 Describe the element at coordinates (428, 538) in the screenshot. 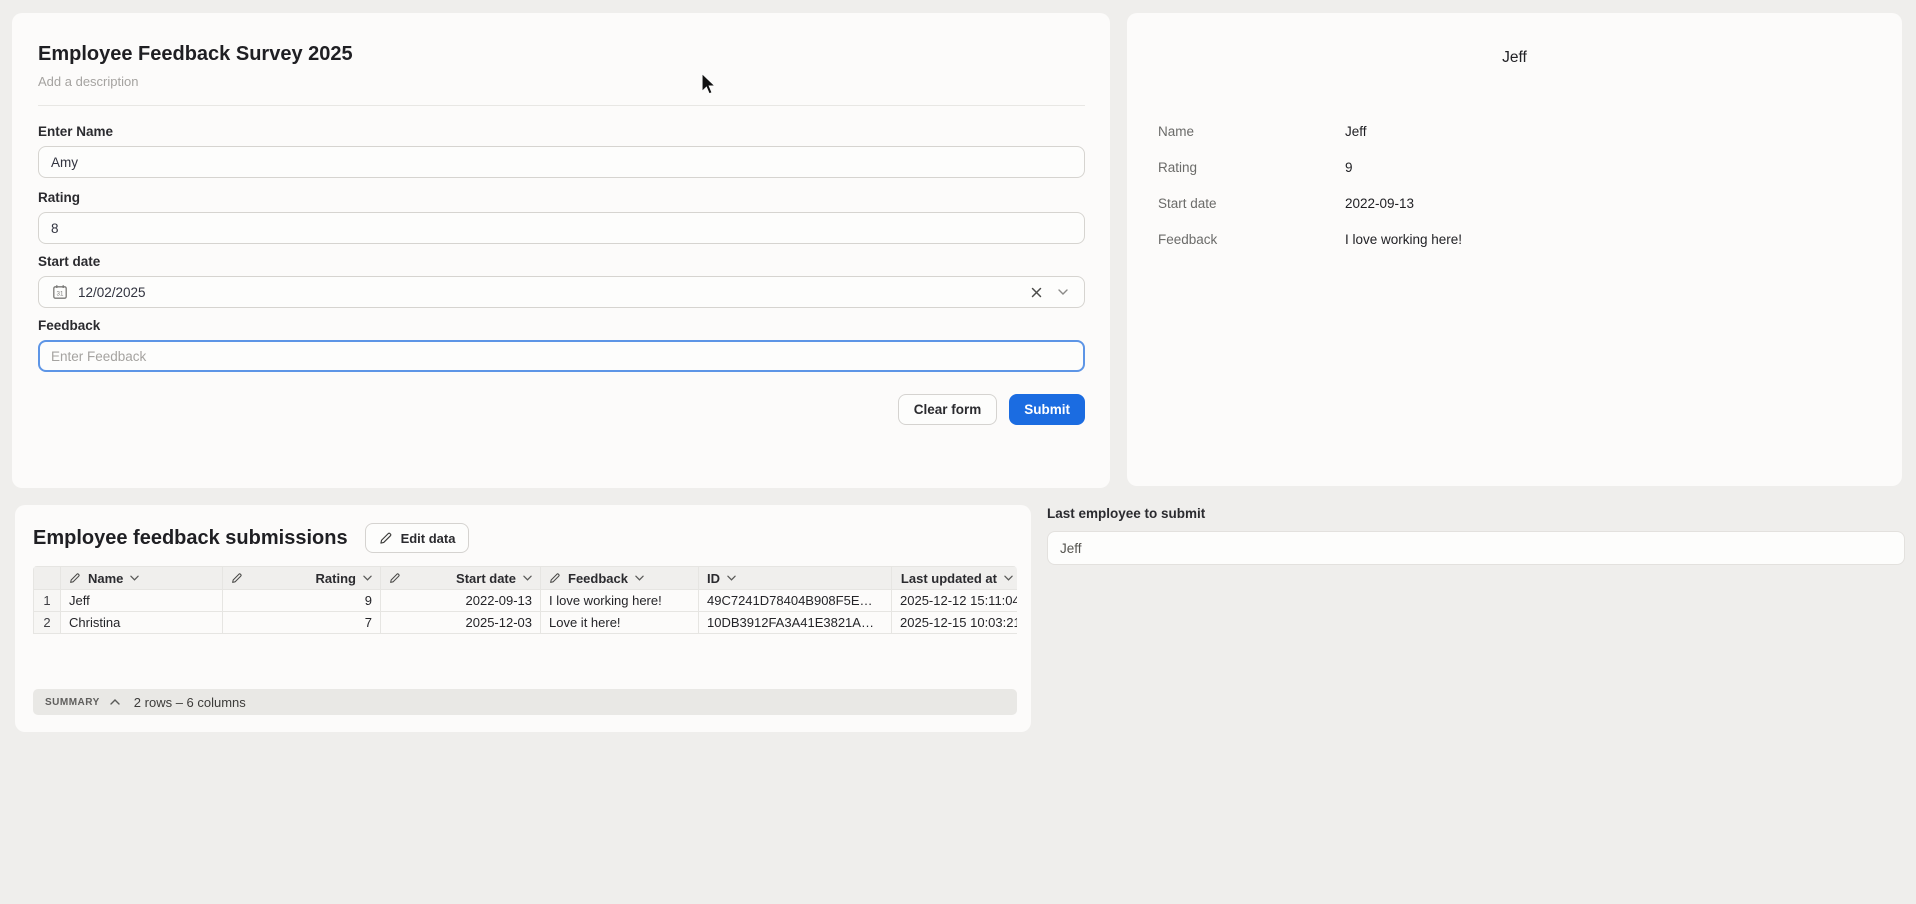

I see `edit-data-label: Edit data` at that location.